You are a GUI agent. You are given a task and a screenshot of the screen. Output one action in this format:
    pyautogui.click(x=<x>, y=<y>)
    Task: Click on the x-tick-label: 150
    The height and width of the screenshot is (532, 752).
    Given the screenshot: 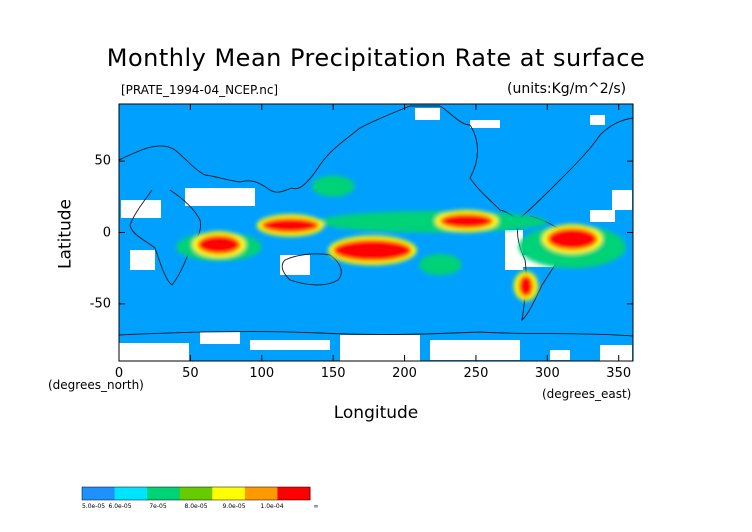 What is the action you would take?
    pyautogui.click(x=333, y=373)
    